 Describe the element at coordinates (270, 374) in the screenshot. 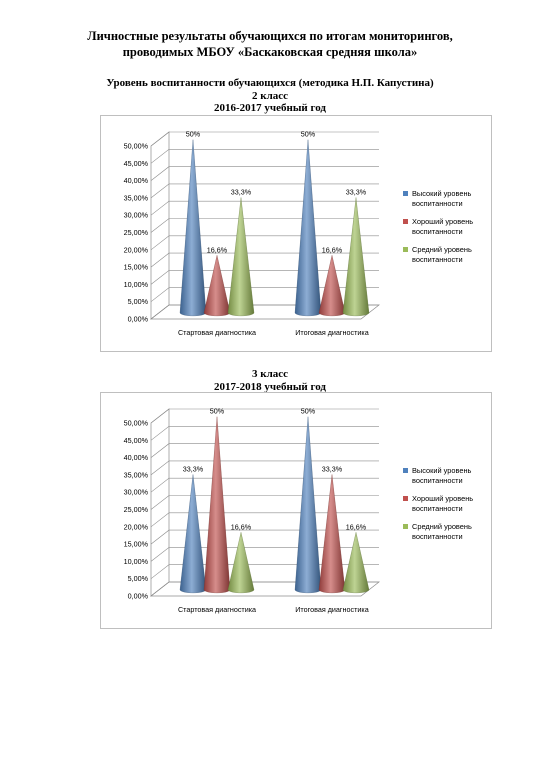

I see `grade-heading-2: 3 класс` at that location.